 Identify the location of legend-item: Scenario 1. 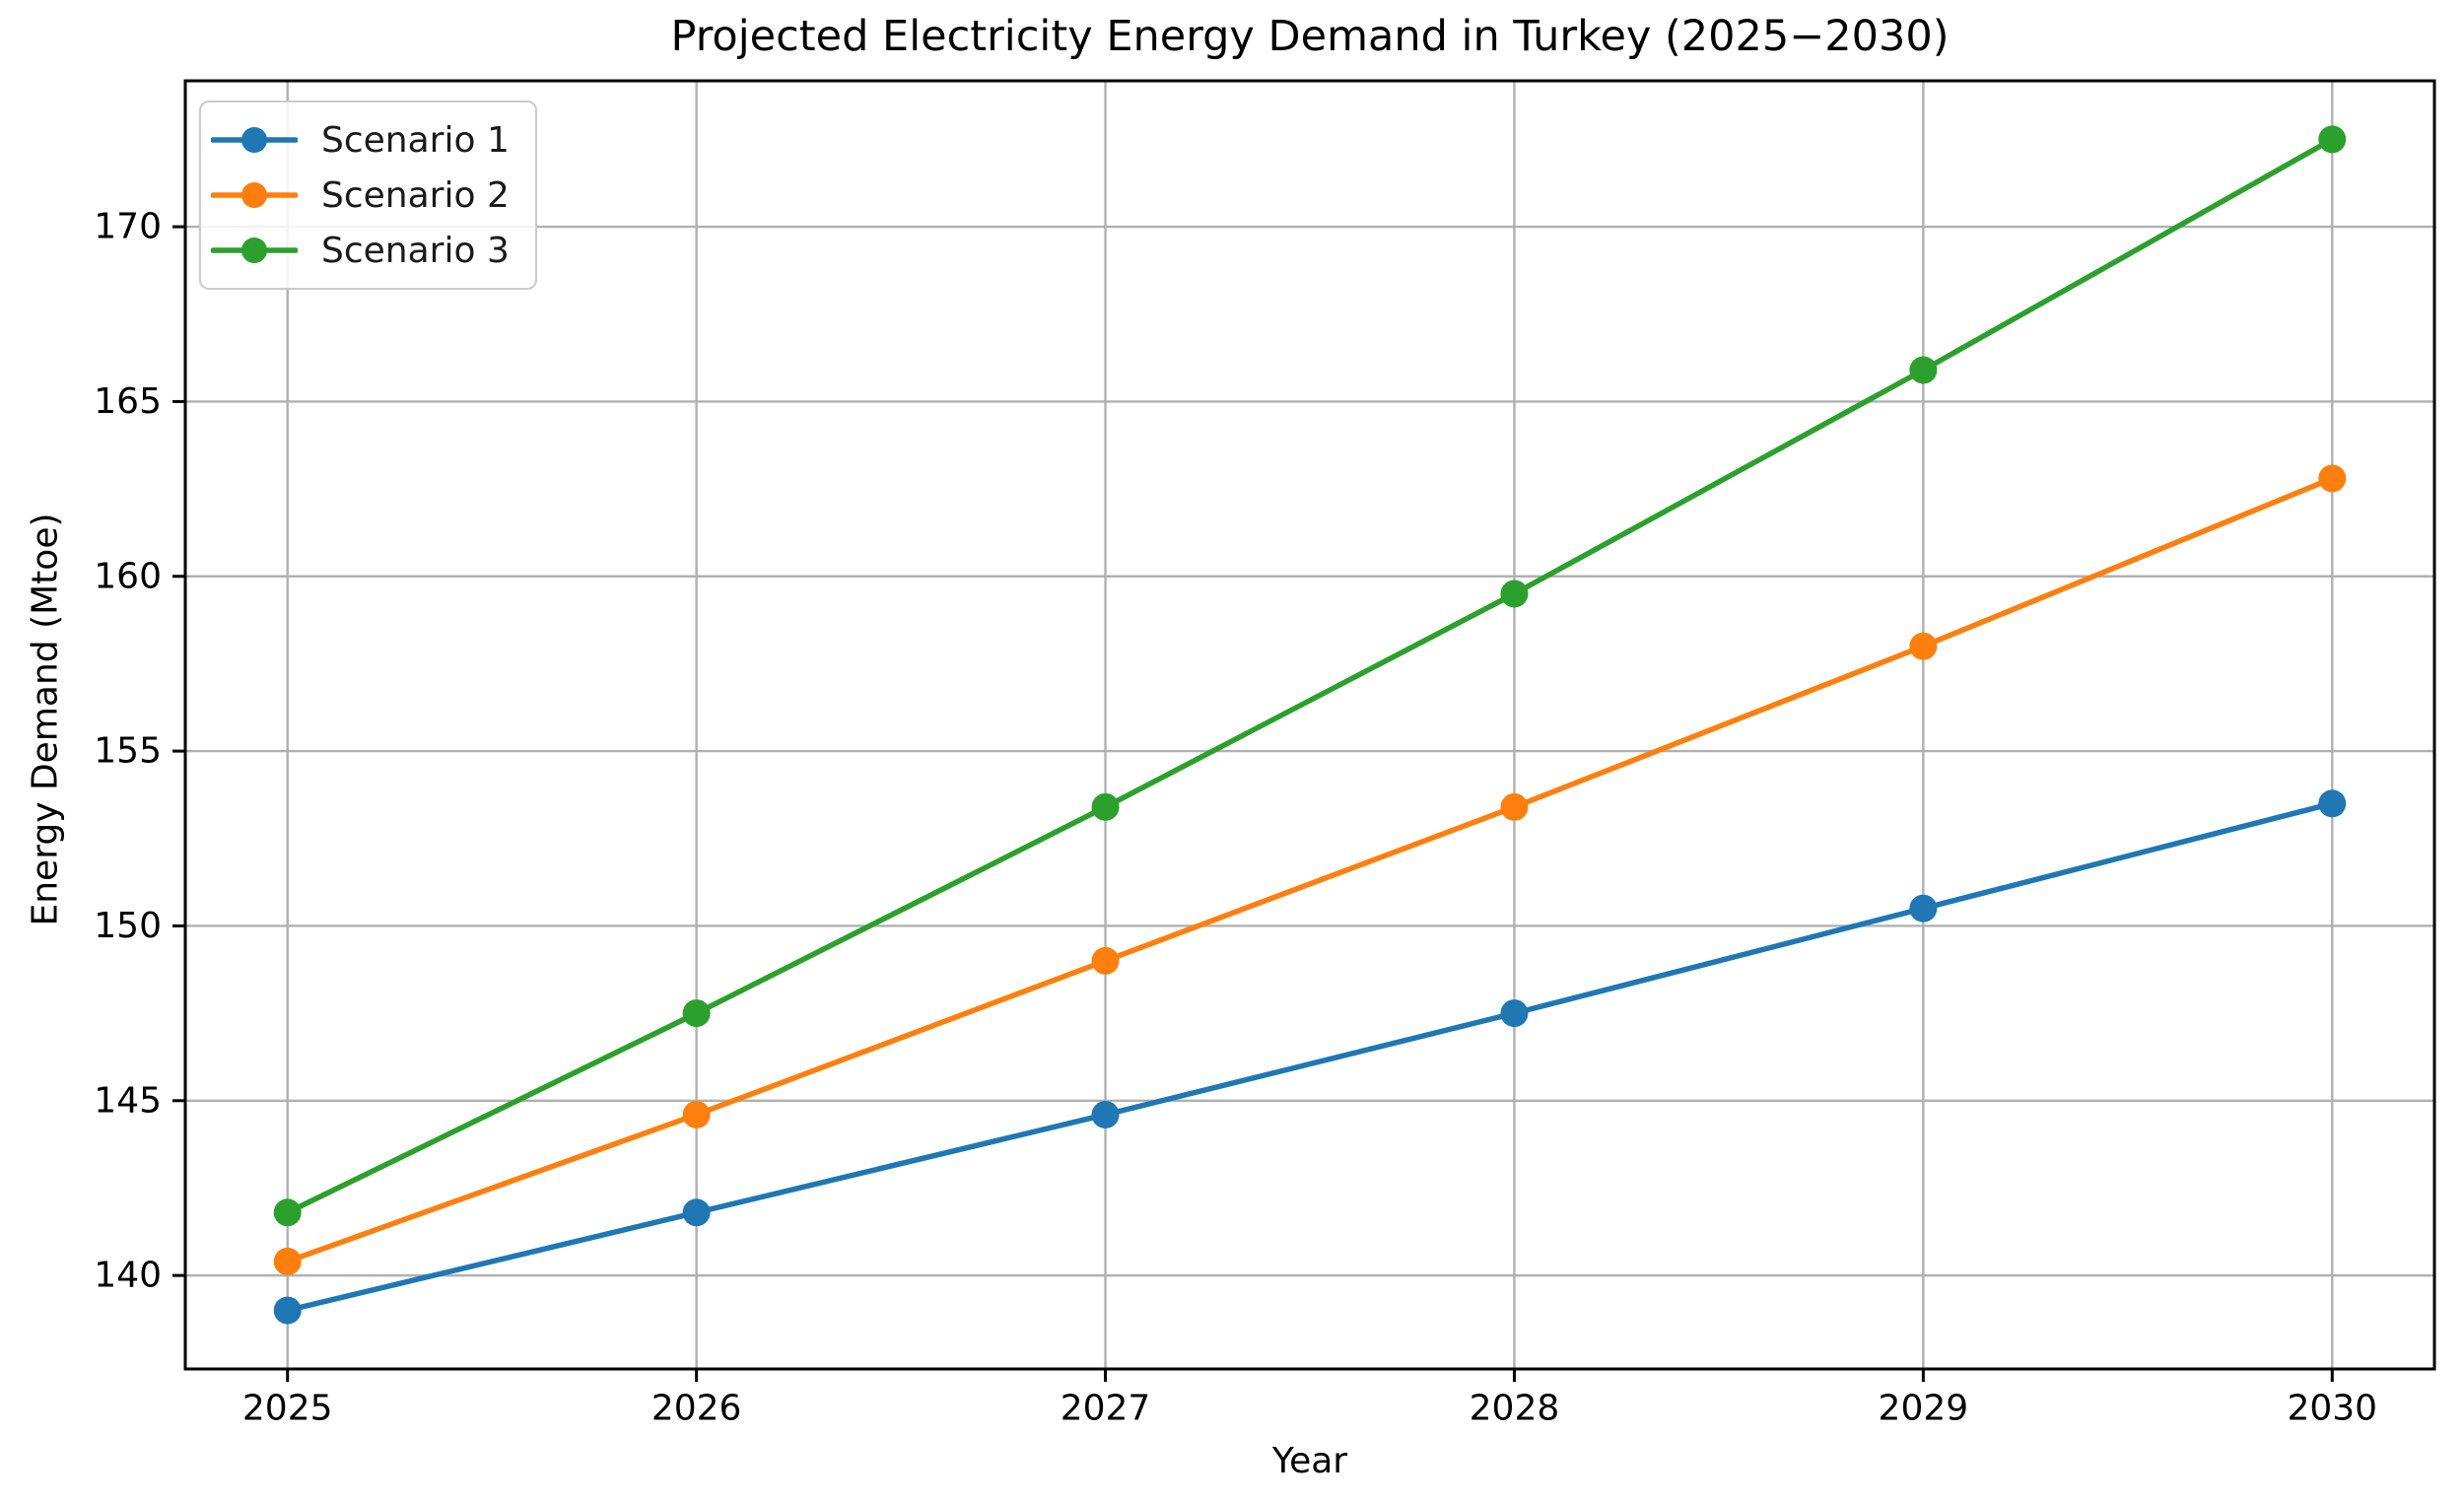
(360, 140).